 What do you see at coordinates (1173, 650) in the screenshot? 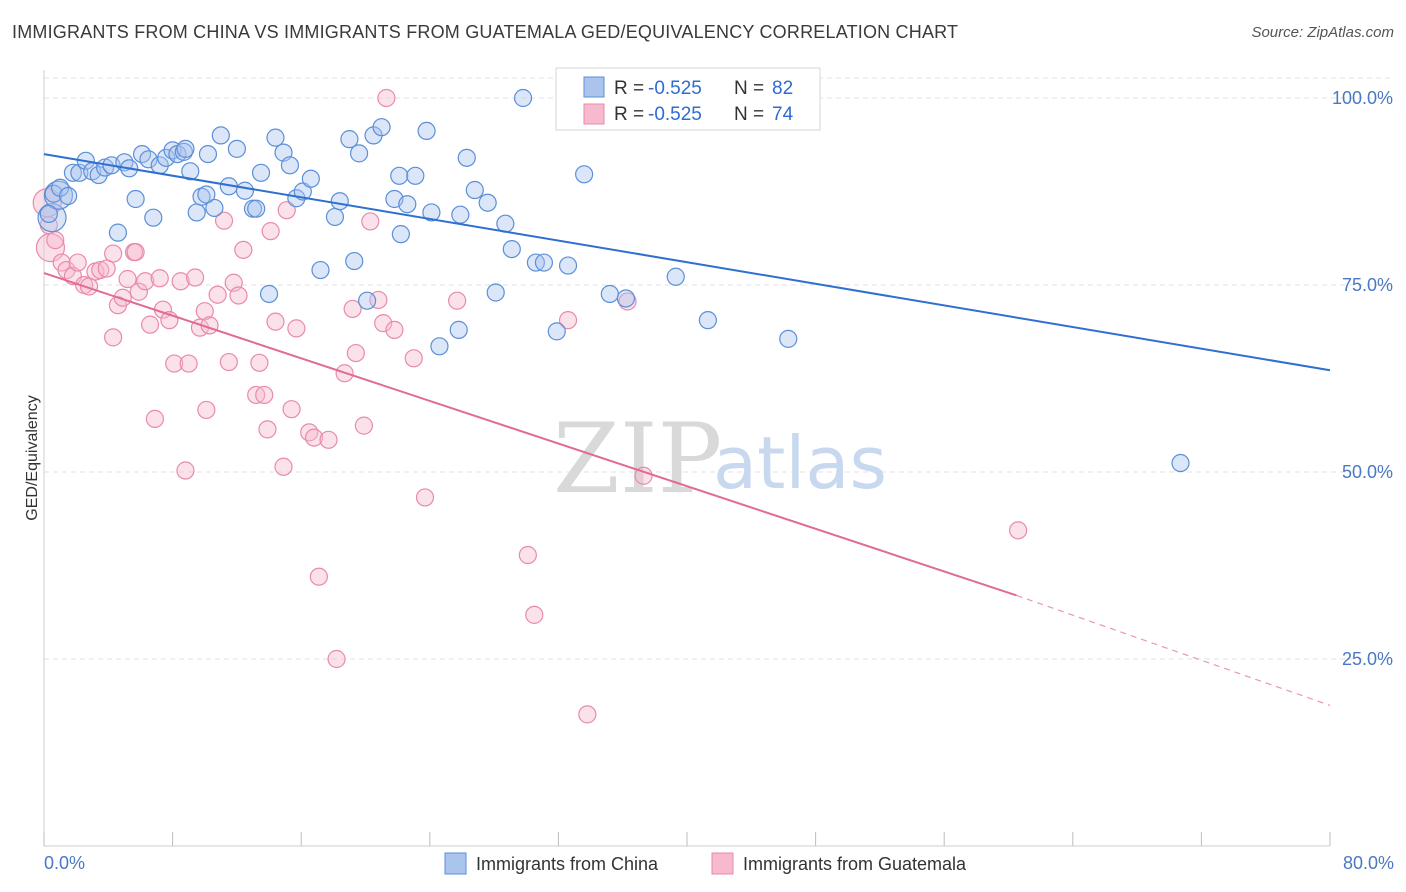
I see `trend-line-guatemala-extension` at bounding box center [1173, 650].